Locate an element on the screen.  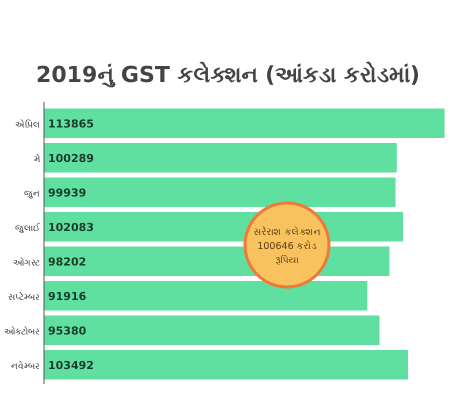
data-label: 98202 is located at coordinates (67, 261).